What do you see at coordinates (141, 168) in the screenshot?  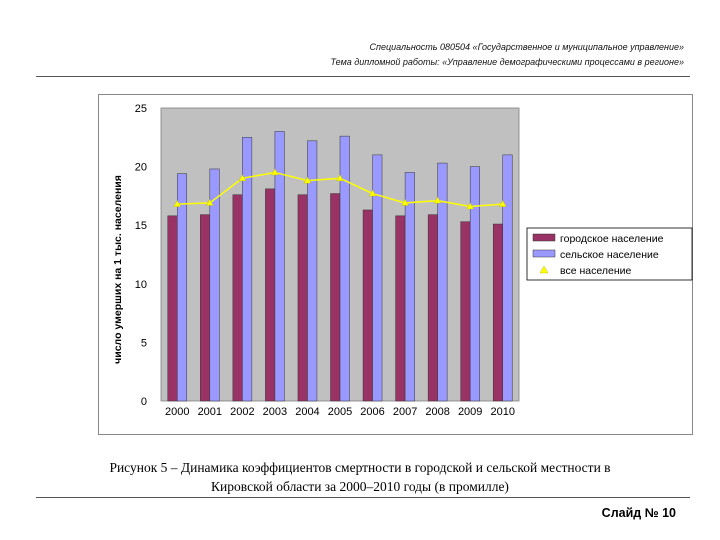 I see `y-tick-label-20: 20` at bounding box center [141, 168].